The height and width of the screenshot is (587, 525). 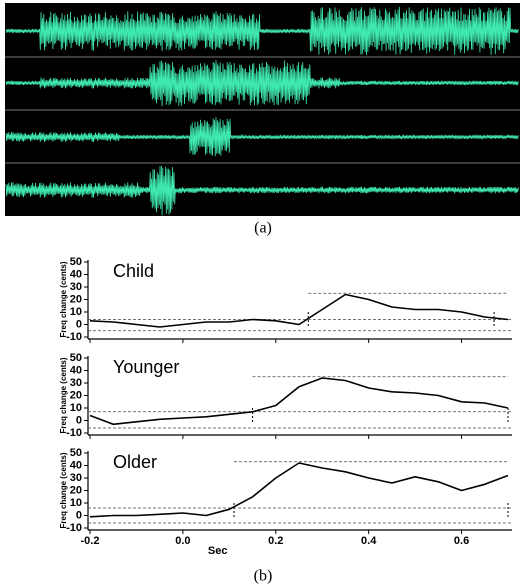 What do you see at coordinates (182, 541) in the screenshot?
I see `x-tick-label: 0.0` at bounding box center [182, 541].